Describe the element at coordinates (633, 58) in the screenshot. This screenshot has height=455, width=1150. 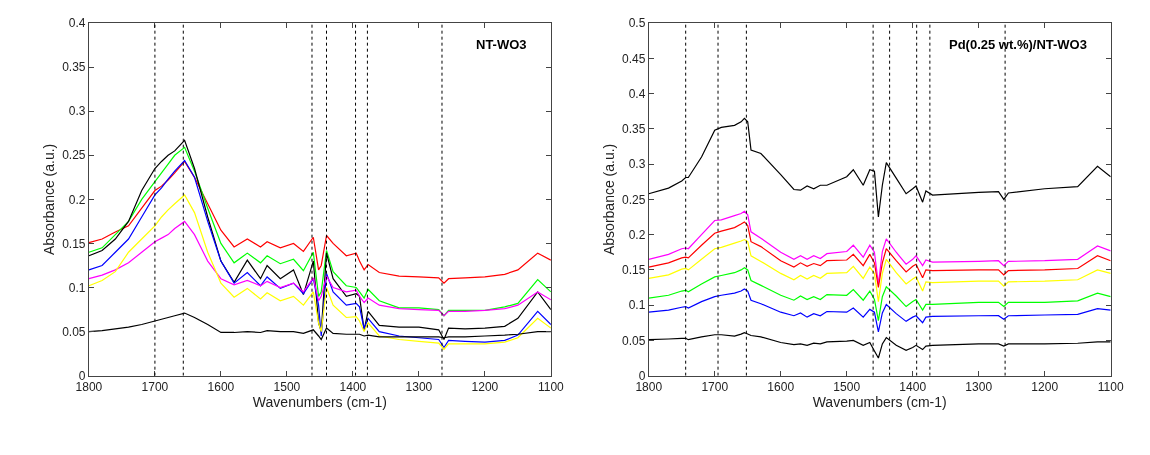
I see `y-tick-label: 0.45` at that location.